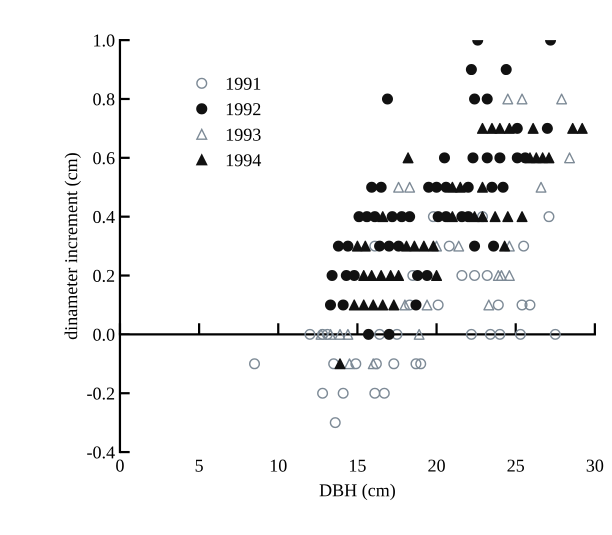  Describe the element at coordinates (244, 160) in the screenshot. I see `legend-label: 1994` at that location.